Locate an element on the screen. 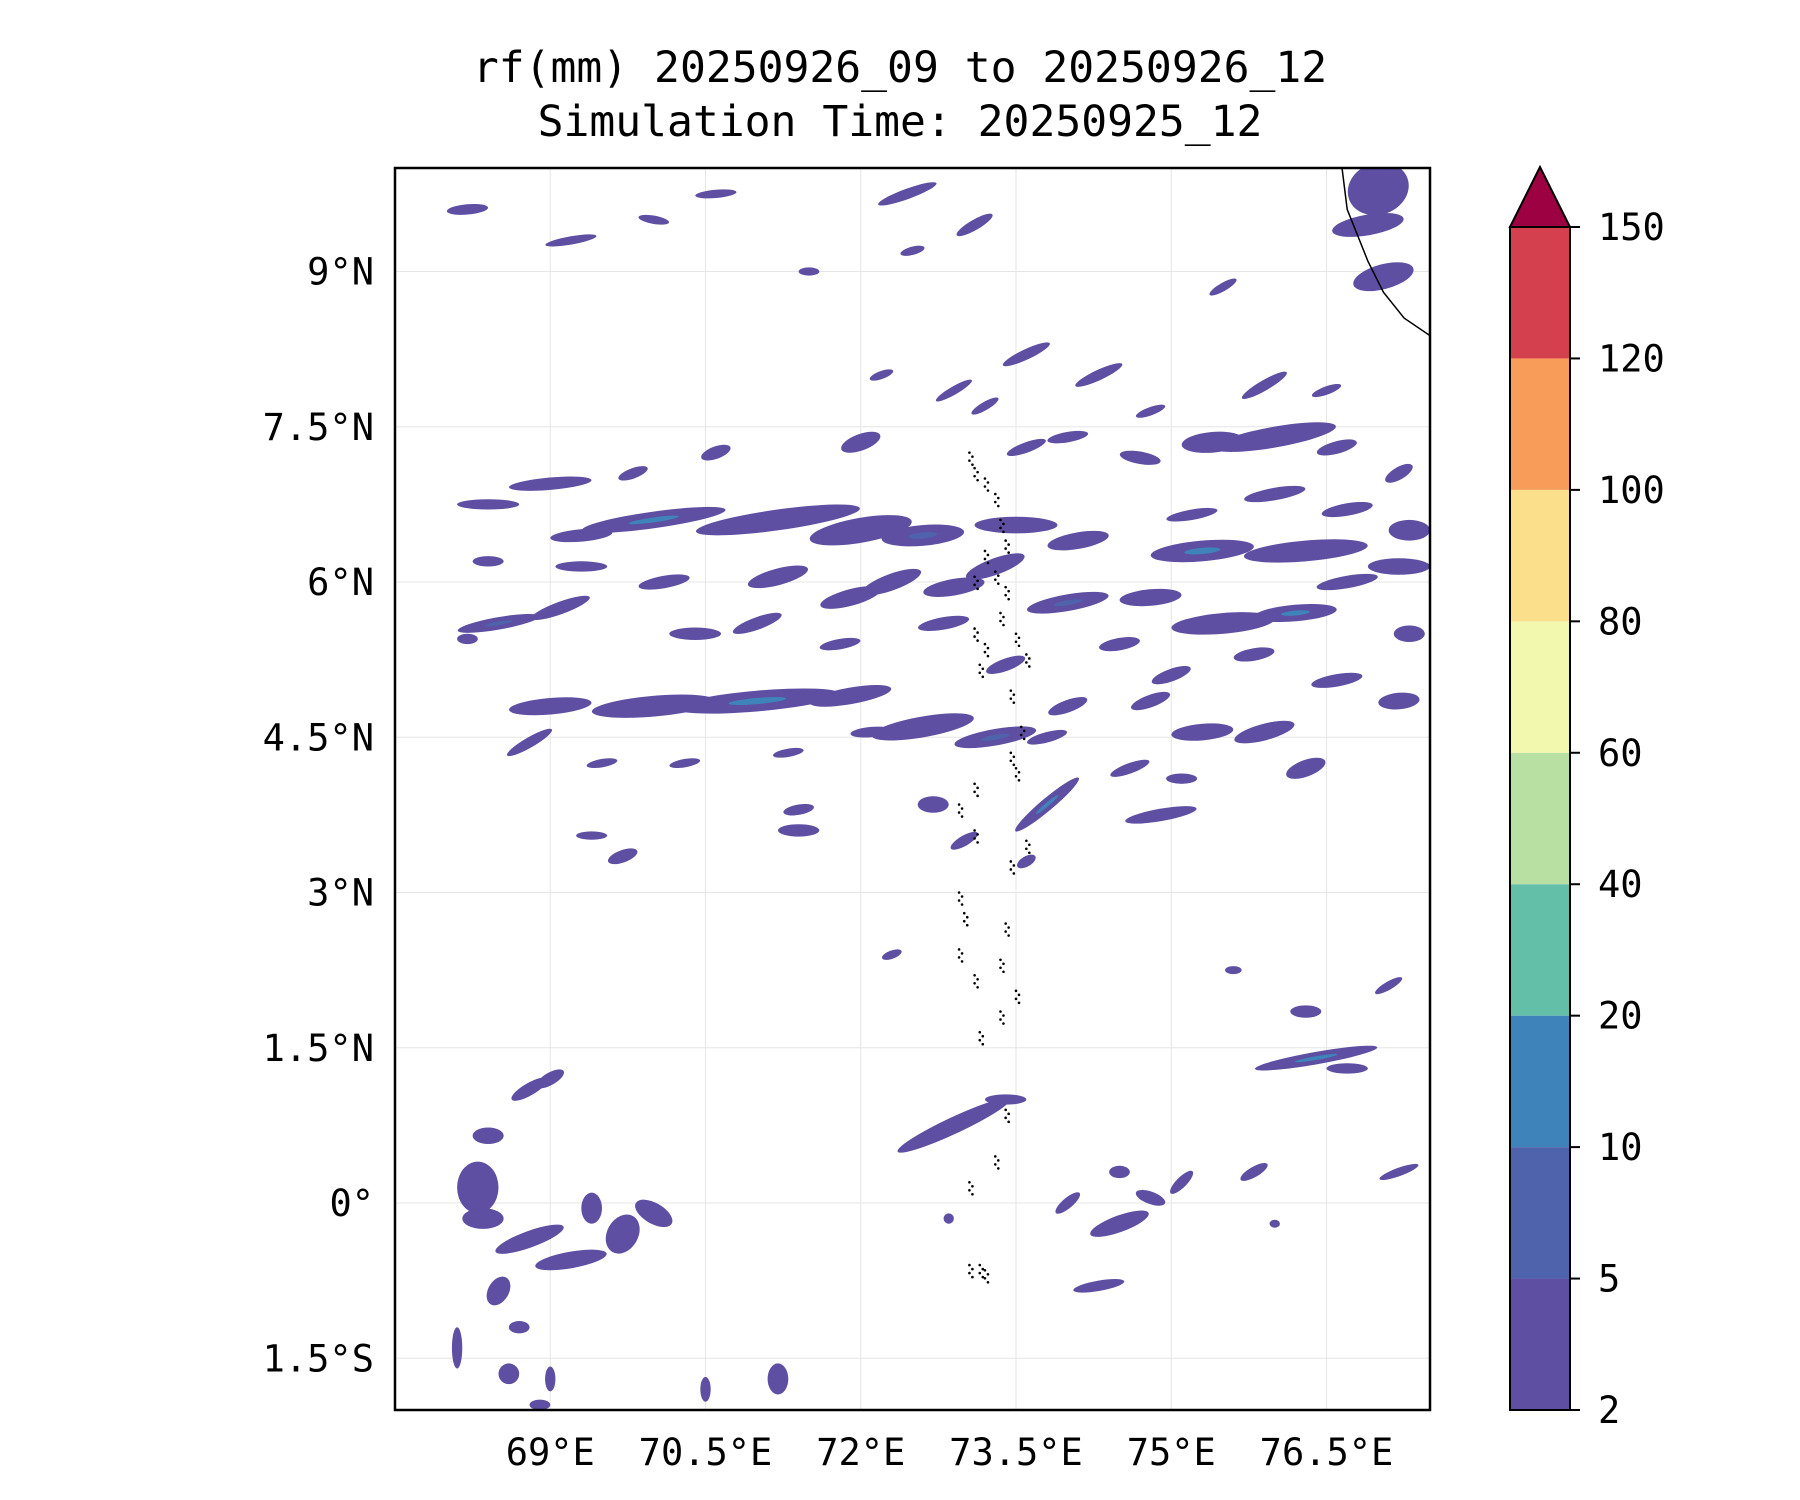  y-tick-label: 6°N is located at coordinates (340, 582).